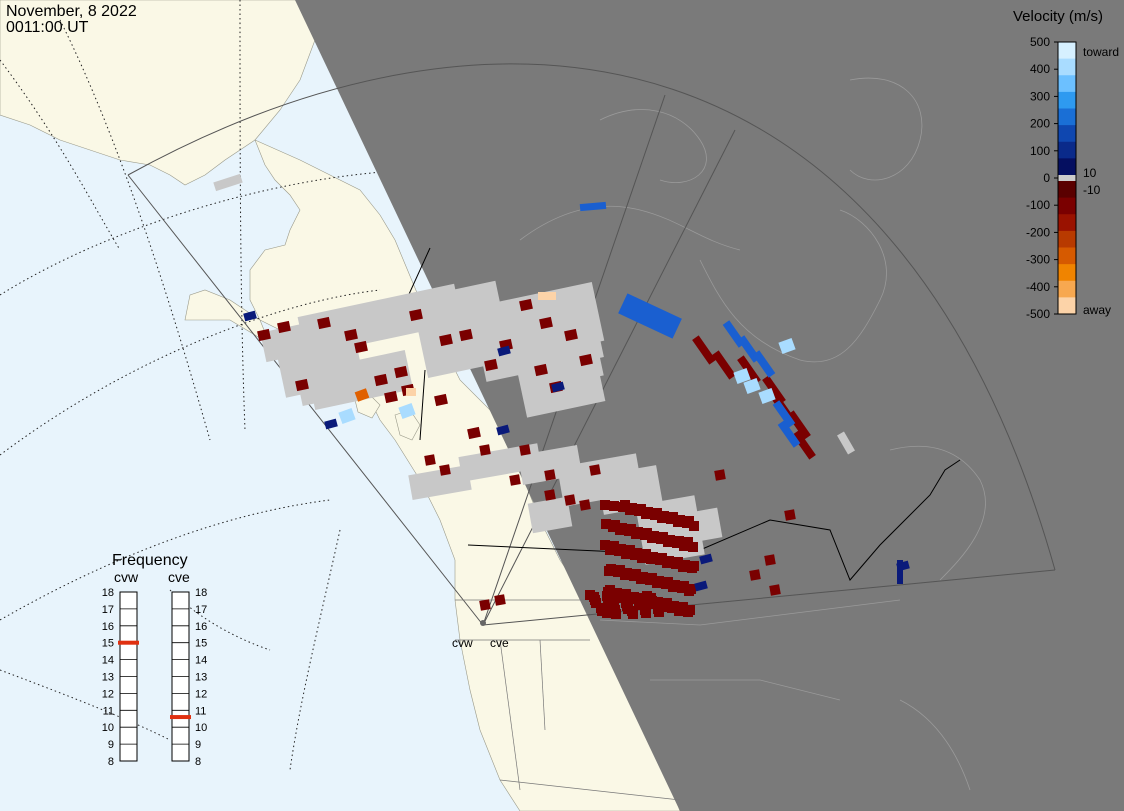 Image resolution: width=1124 pixels, height=811 pixels. I want to click on pos-threshold-label: 10, so click(1090, 173).